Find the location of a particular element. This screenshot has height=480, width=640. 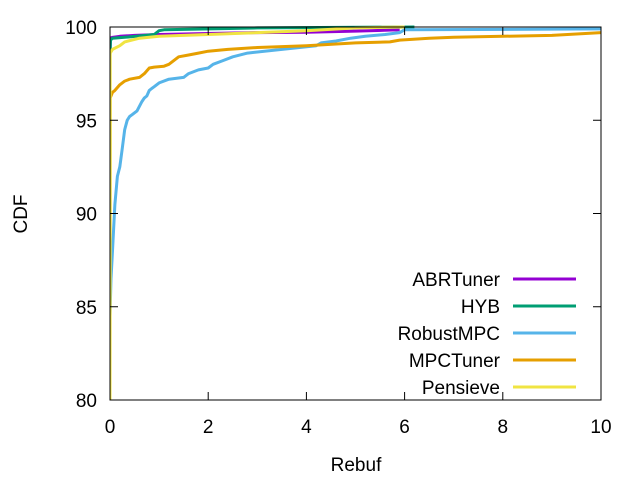

legend-item: RobustMPC is located at coordinates (487, 334).